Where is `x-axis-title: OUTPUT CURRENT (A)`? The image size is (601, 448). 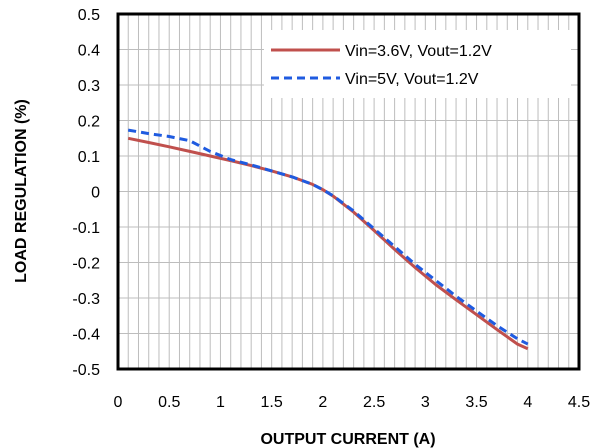
x-axis-title: OUTPUT CURRENT (A) is located at coordinates (347, 439).